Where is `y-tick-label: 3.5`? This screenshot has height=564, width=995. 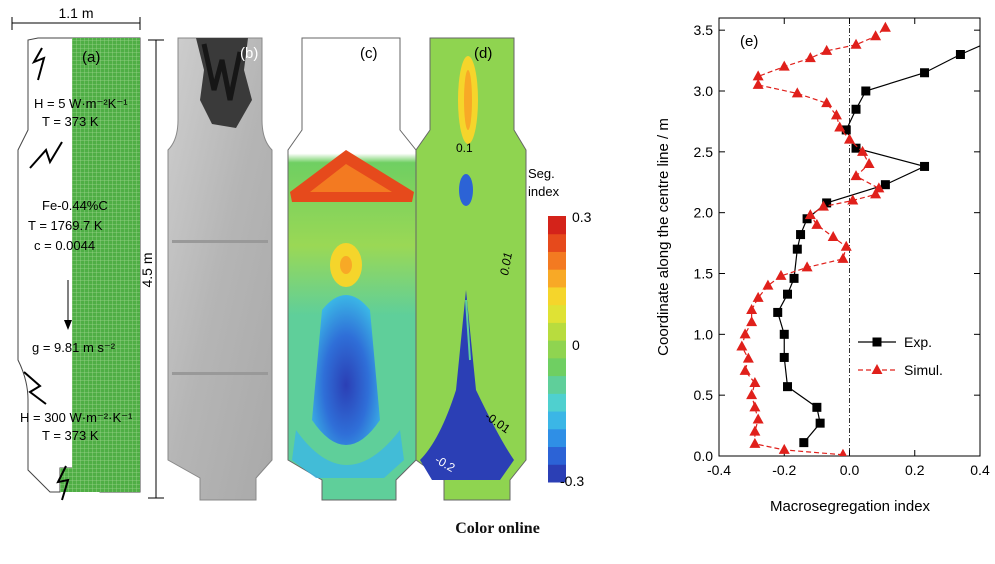 y-tick-label: 3.5 is located at coordinates (704, 30).